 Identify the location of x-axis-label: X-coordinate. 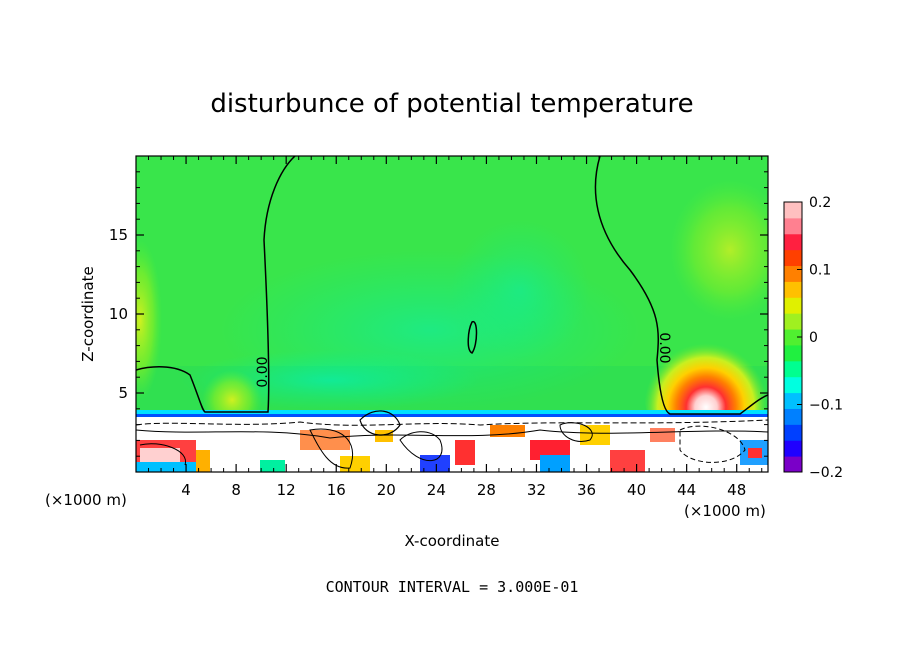
(452, 541).